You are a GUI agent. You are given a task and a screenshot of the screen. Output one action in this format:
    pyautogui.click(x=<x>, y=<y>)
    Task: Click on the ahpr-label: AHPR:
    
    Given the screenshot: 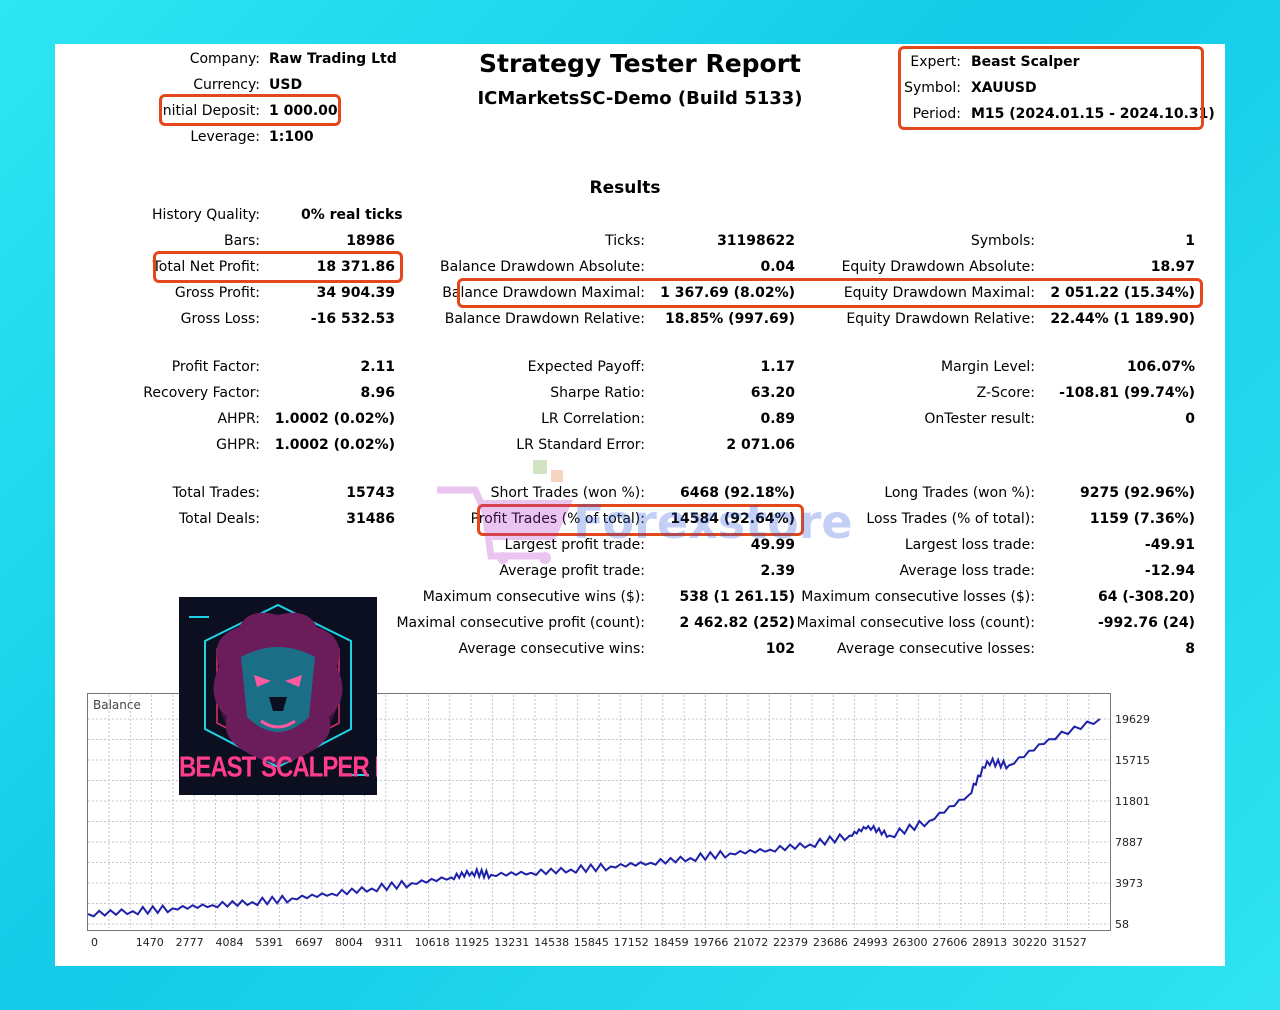 What is the action you would take?
    pyautogui.click(x=238, y=419)
    